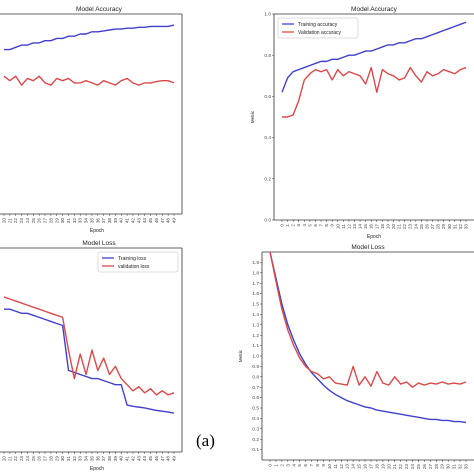  Describe the element at coordinates (109, 459) in the screenshot. I see `x-tick-label: 38` at that location.